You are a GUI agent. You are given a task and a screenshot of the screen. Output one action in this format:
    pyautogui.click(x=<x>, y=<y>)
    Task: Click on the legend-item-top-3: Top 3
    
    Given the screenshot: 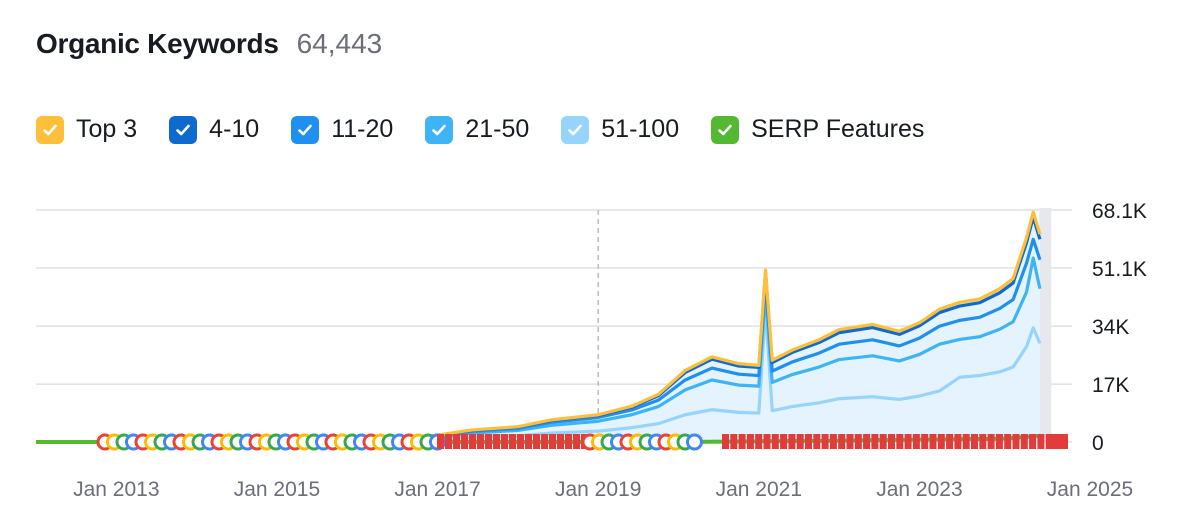 What is the action you would take?
    pyautogui.click(x=86, y=129)
    